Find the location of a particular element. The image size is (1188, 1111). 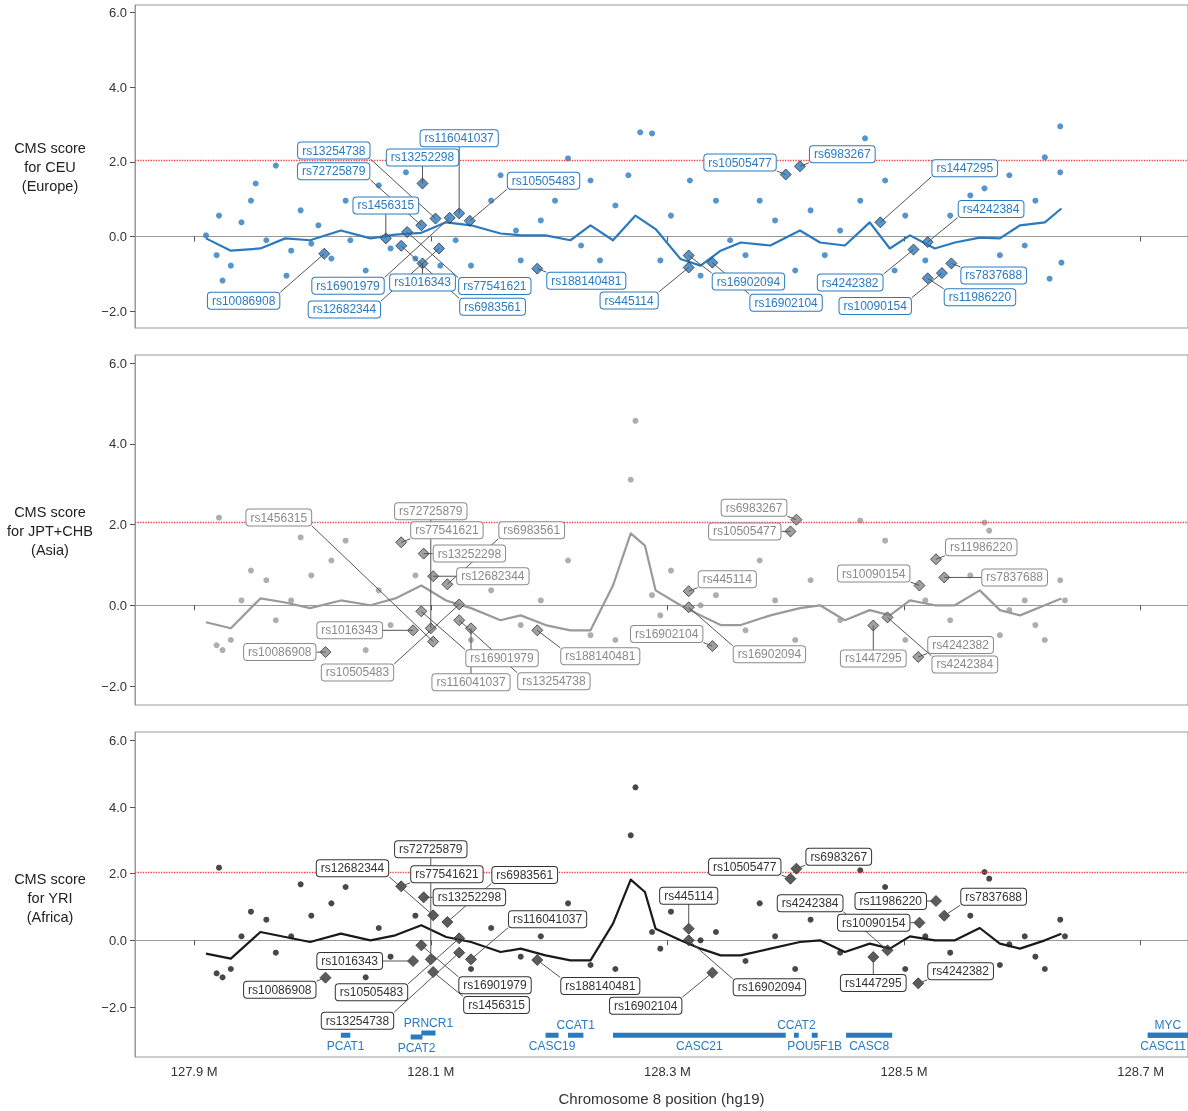

y-axis-title: CMS score for YRI (Africa) is located at coordinates (50, 898).